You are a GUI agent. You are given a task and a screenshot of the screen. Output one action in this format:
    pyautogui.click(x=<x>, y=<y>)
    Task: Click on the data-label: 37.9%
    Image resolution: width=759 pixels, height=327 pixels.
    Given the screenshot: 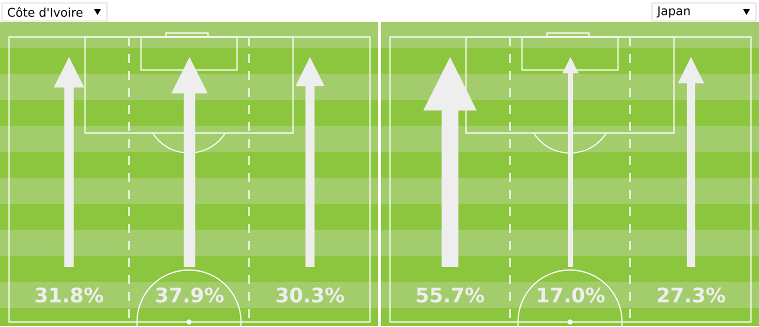 What is the action you would take?
    pyautogui.click(x=190, y=295)
    